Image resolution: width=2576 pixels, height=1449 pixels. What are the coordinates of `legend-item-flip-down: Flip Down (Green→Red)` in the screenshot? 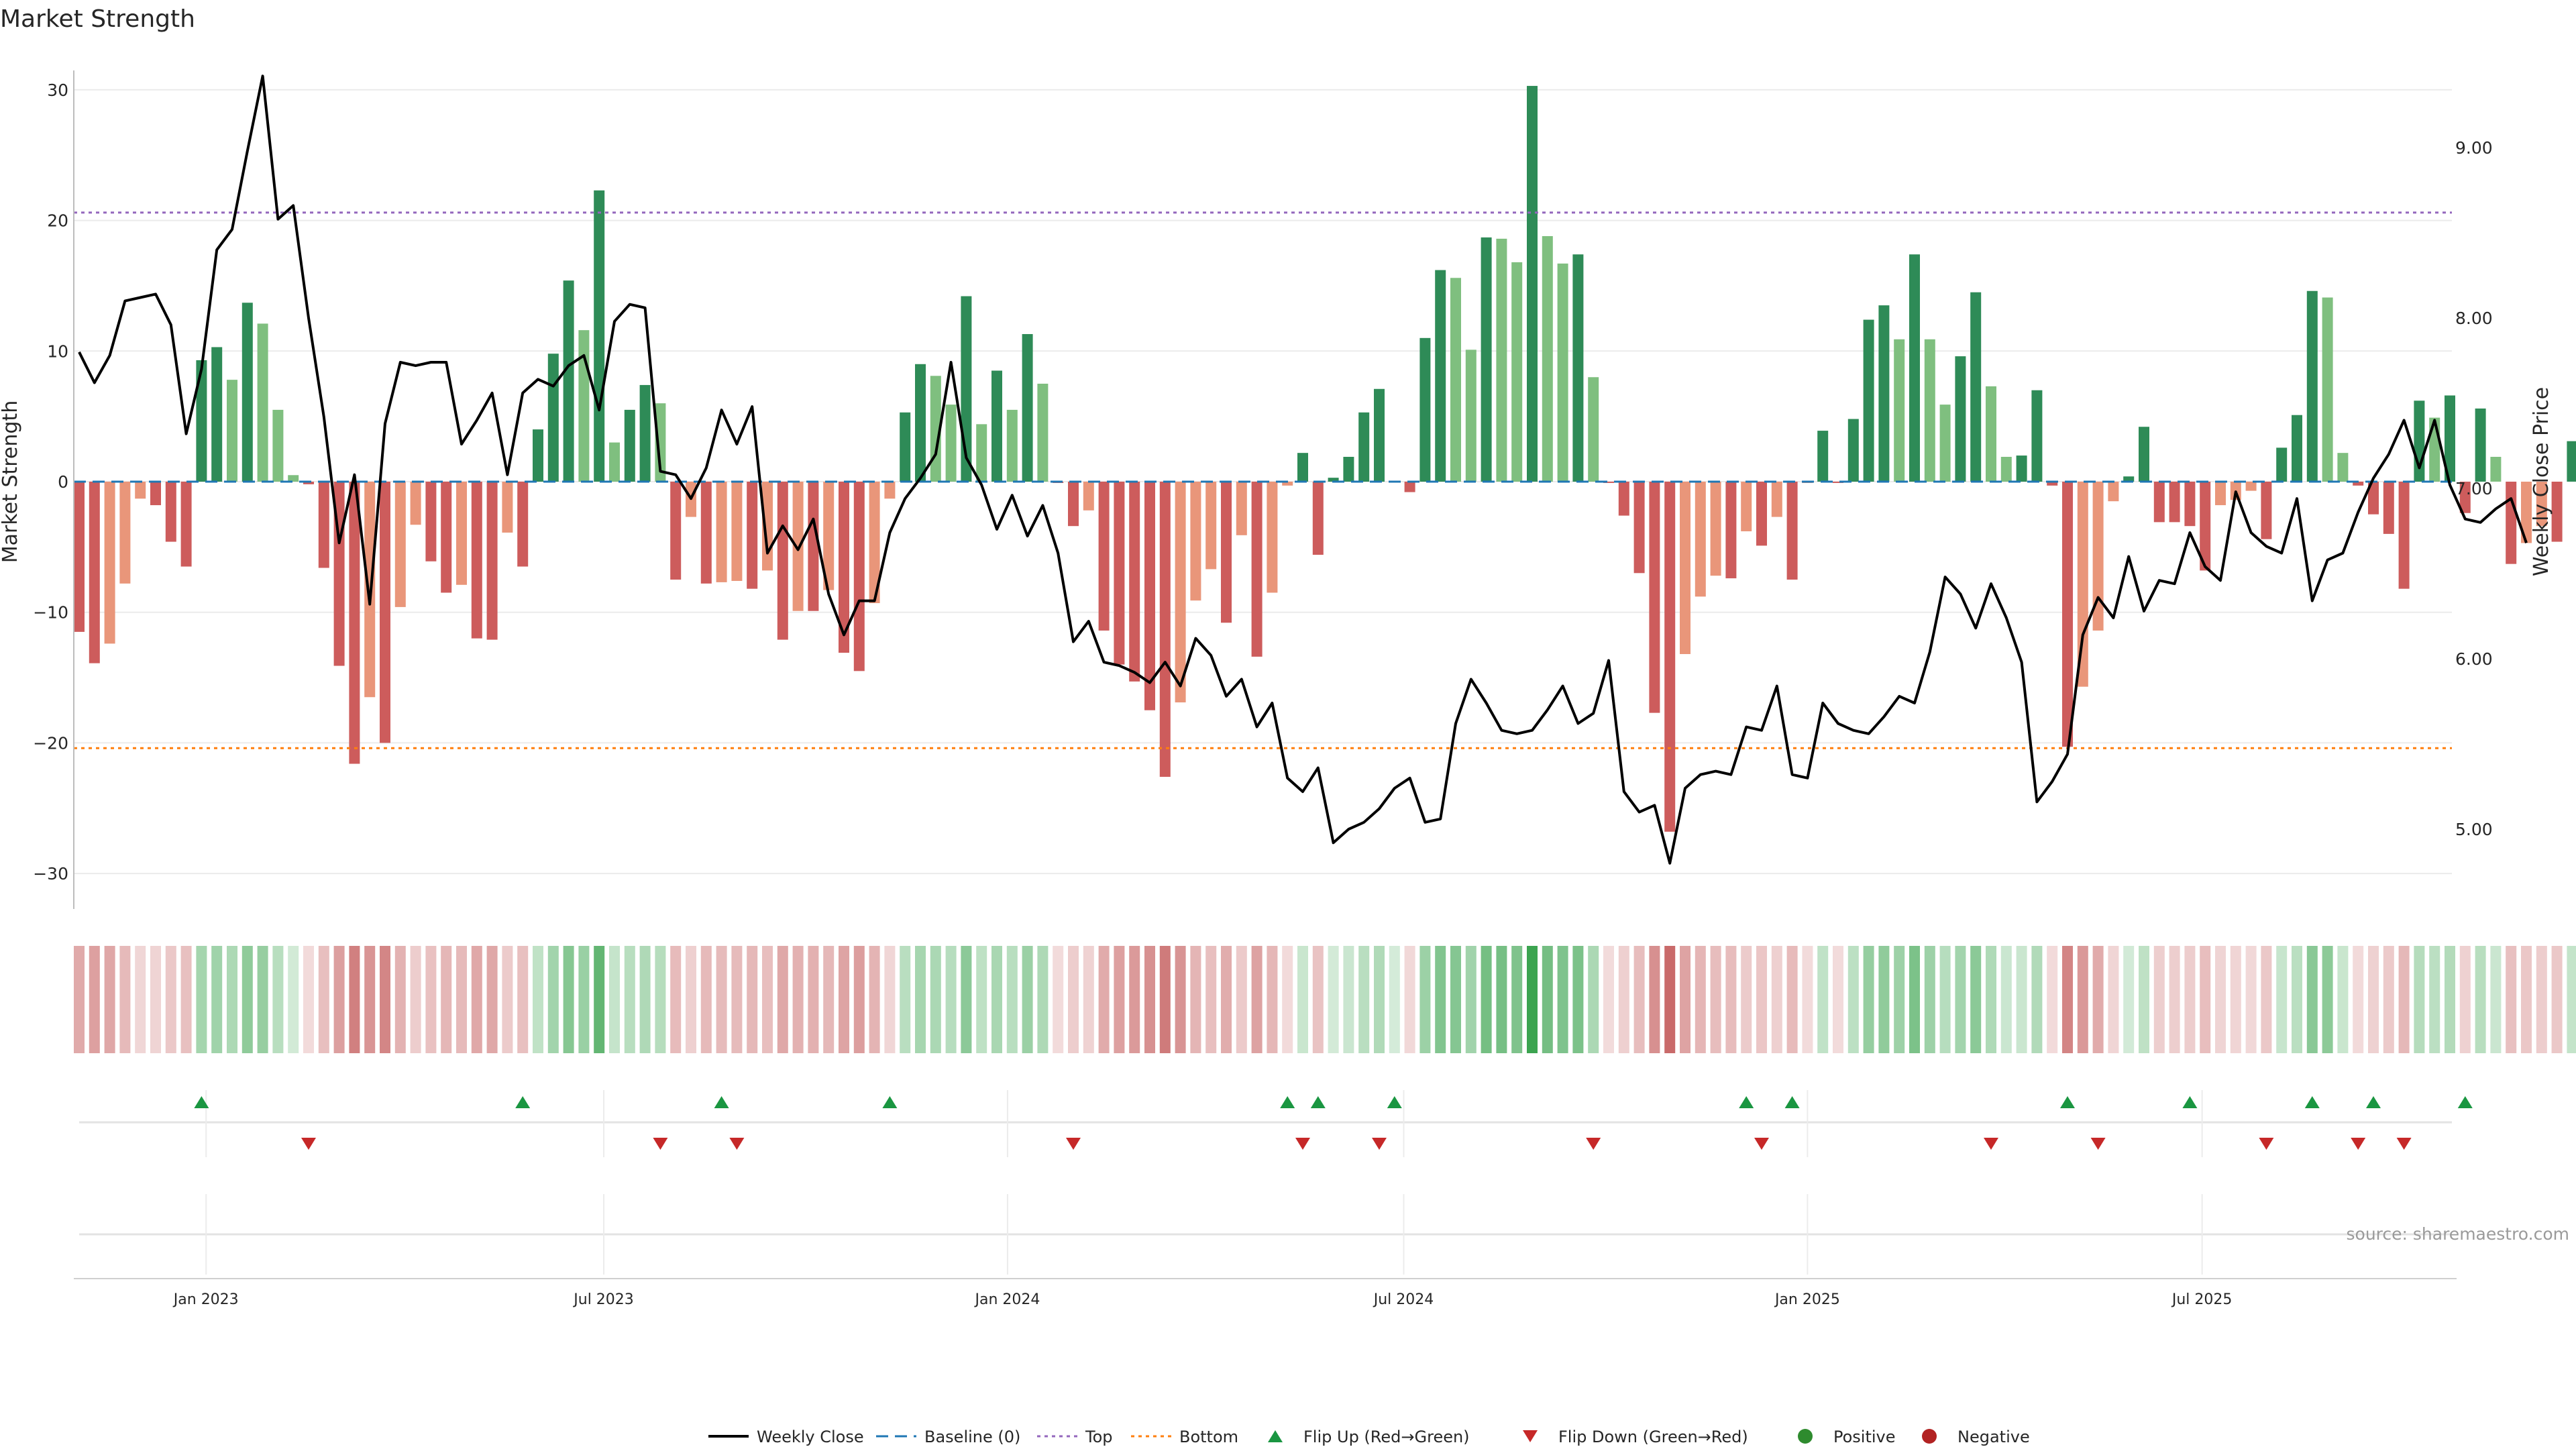 It's located at (1635, 1437).